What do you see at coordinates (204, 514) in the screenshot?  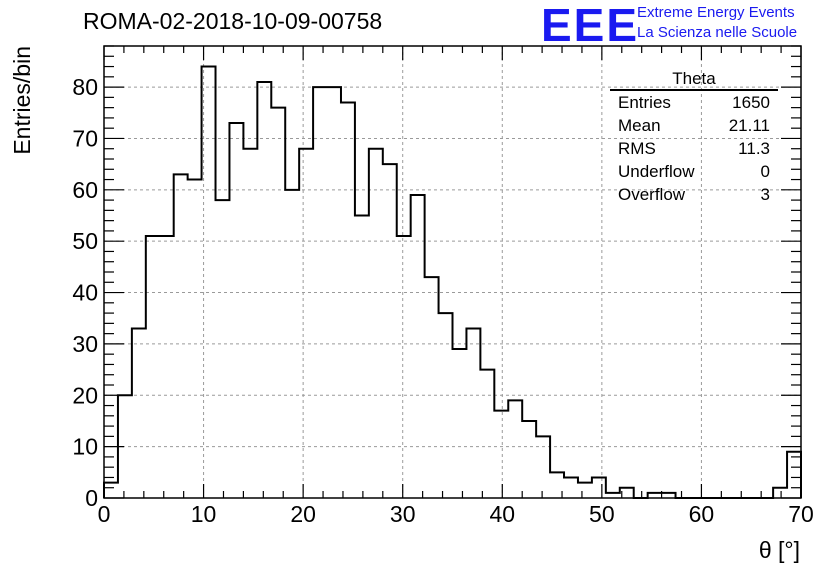 I see `x-tick-label: 10` at bounding box center [204, 514].